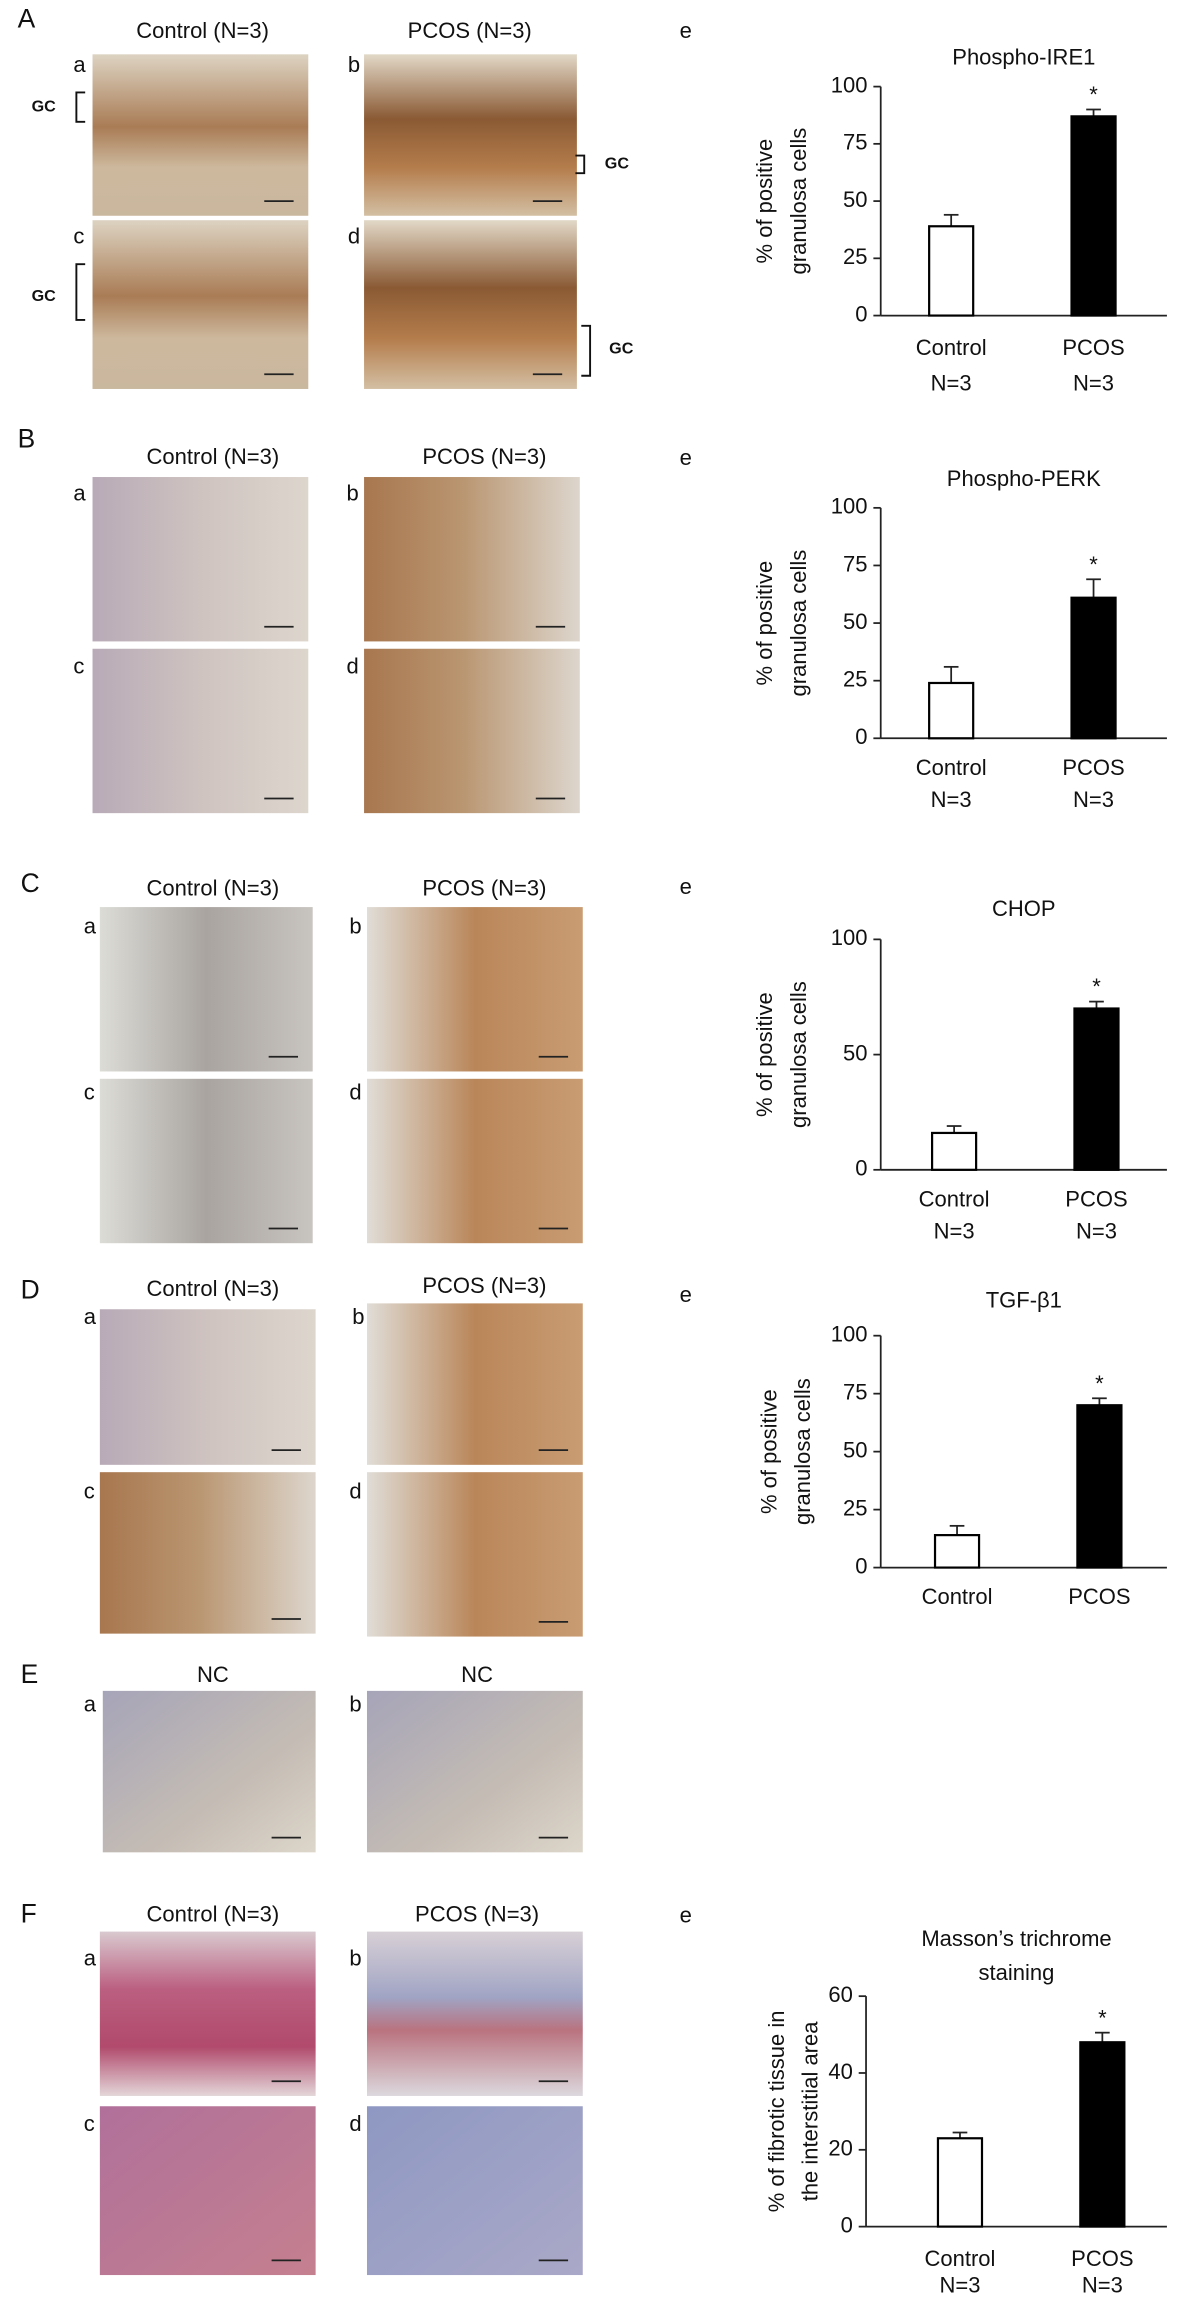  What do you see at coordinates (30, 1674) in the screenshot?
I see `panel-letter: E` at bounding box center [30, 1674].